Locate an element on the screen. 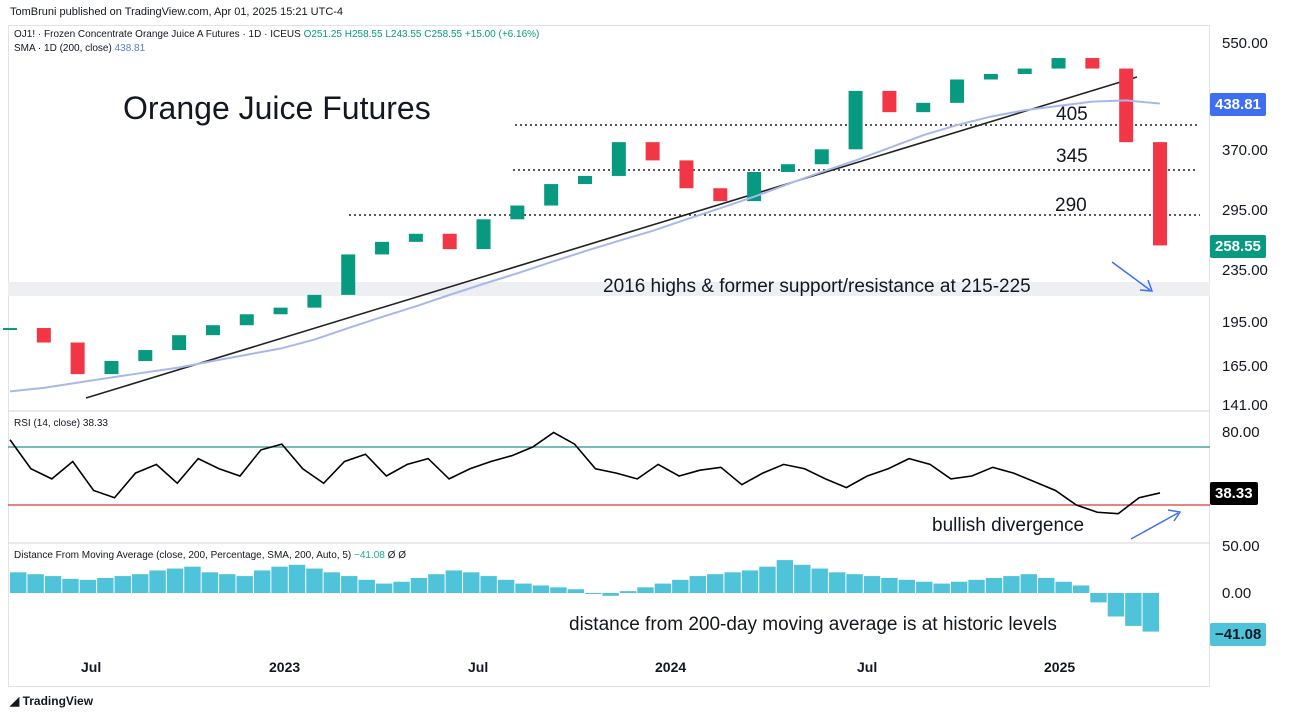 The width and height of the screenshot is (1292, 716). x-tick: 2025 is located at coordinates (1060, 667).